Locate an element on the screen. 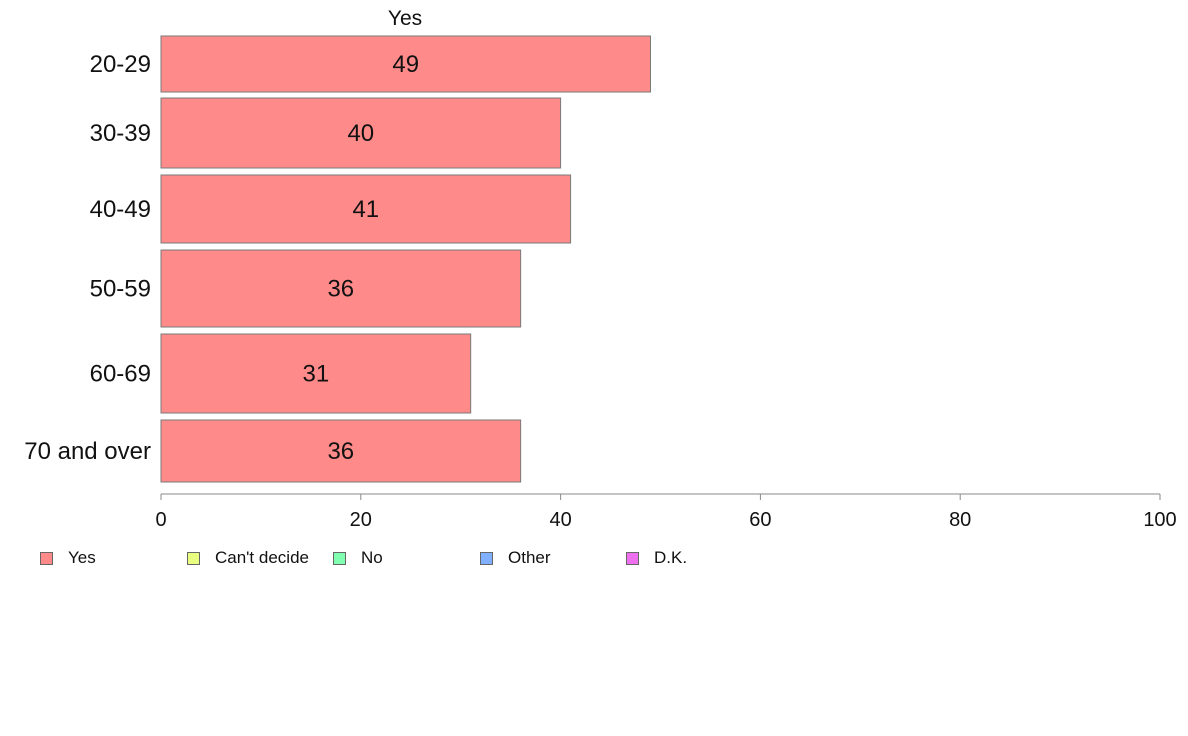  legend-swatch-cant-decide is located at coordinates (193, 558).